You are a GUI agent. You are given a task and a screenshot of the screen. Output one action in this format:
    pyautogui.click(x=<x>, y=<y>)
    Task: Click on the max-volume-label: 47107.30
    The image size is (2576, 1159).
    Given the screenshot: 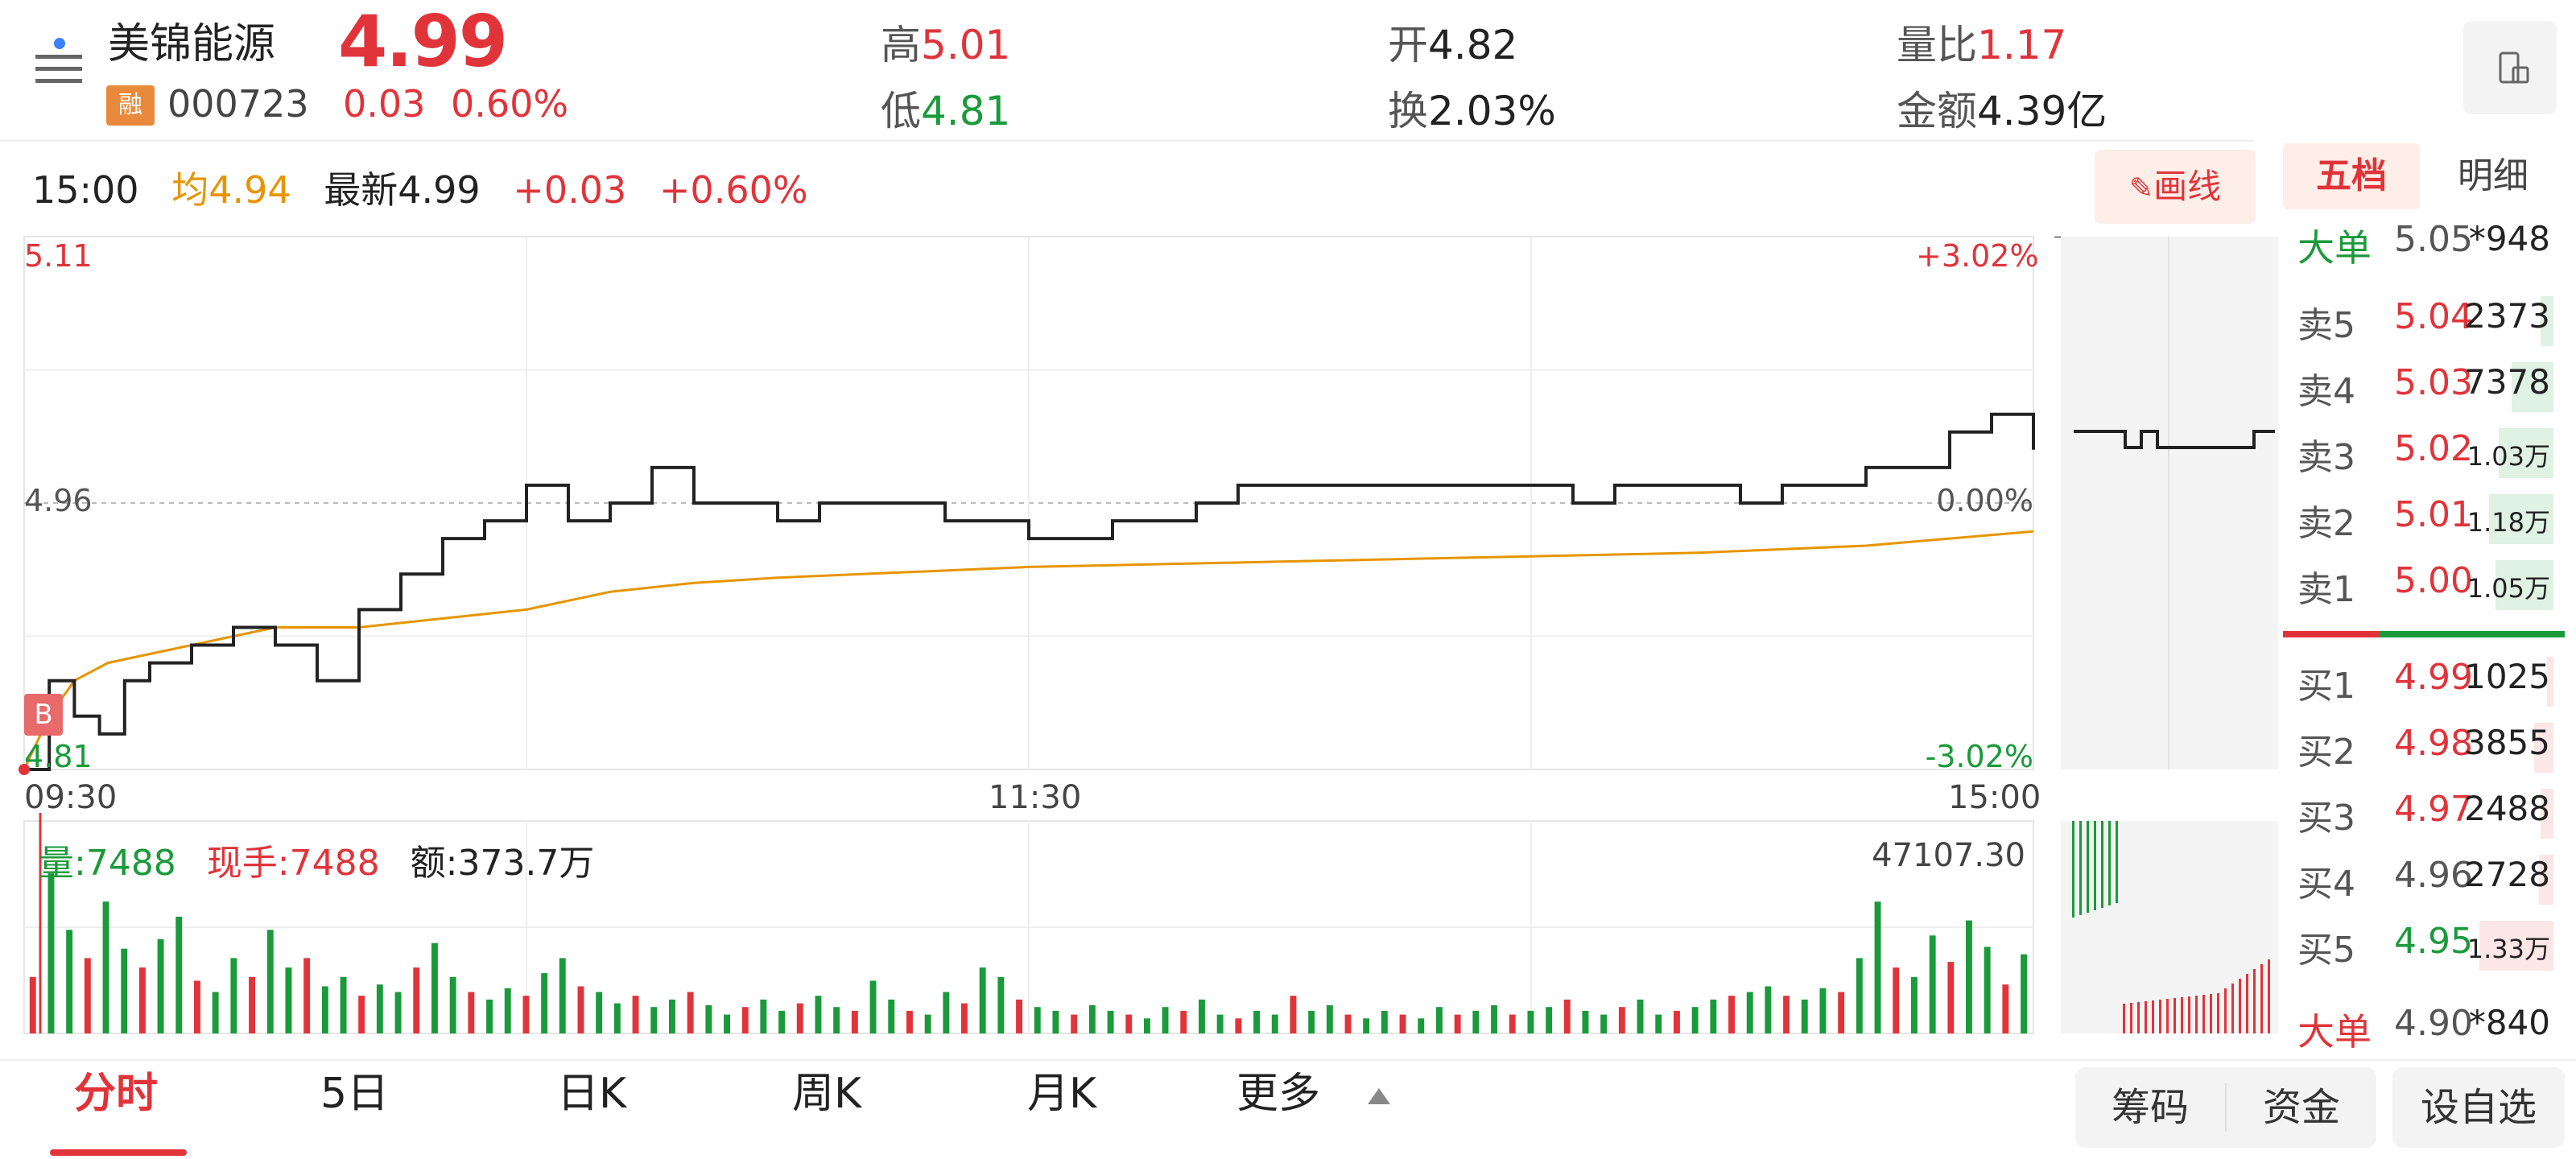 What is the action you would take?
    pyautogui.click(x=1948, y=855)
    